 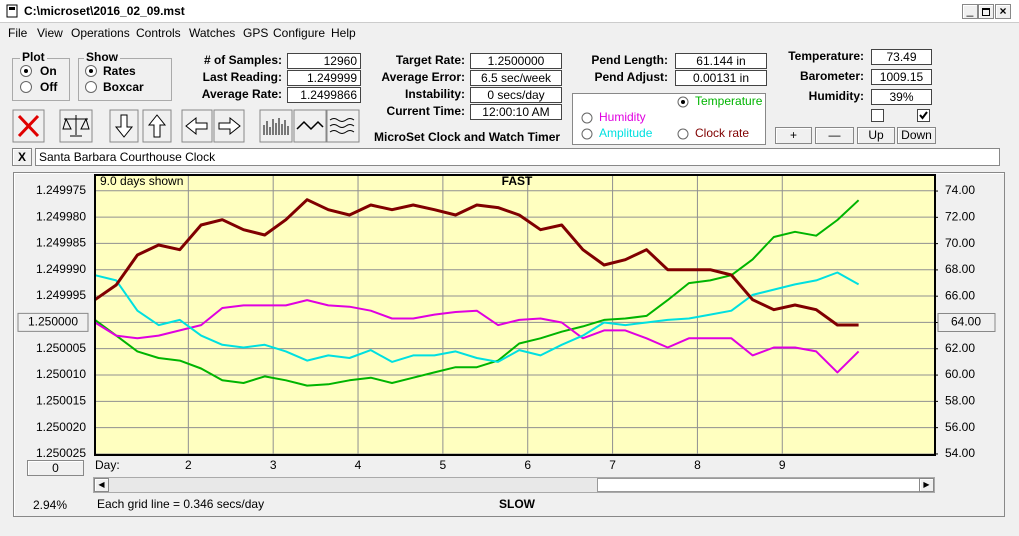 I want to click on x-tick-label: 7, so click(x=612, y=465).